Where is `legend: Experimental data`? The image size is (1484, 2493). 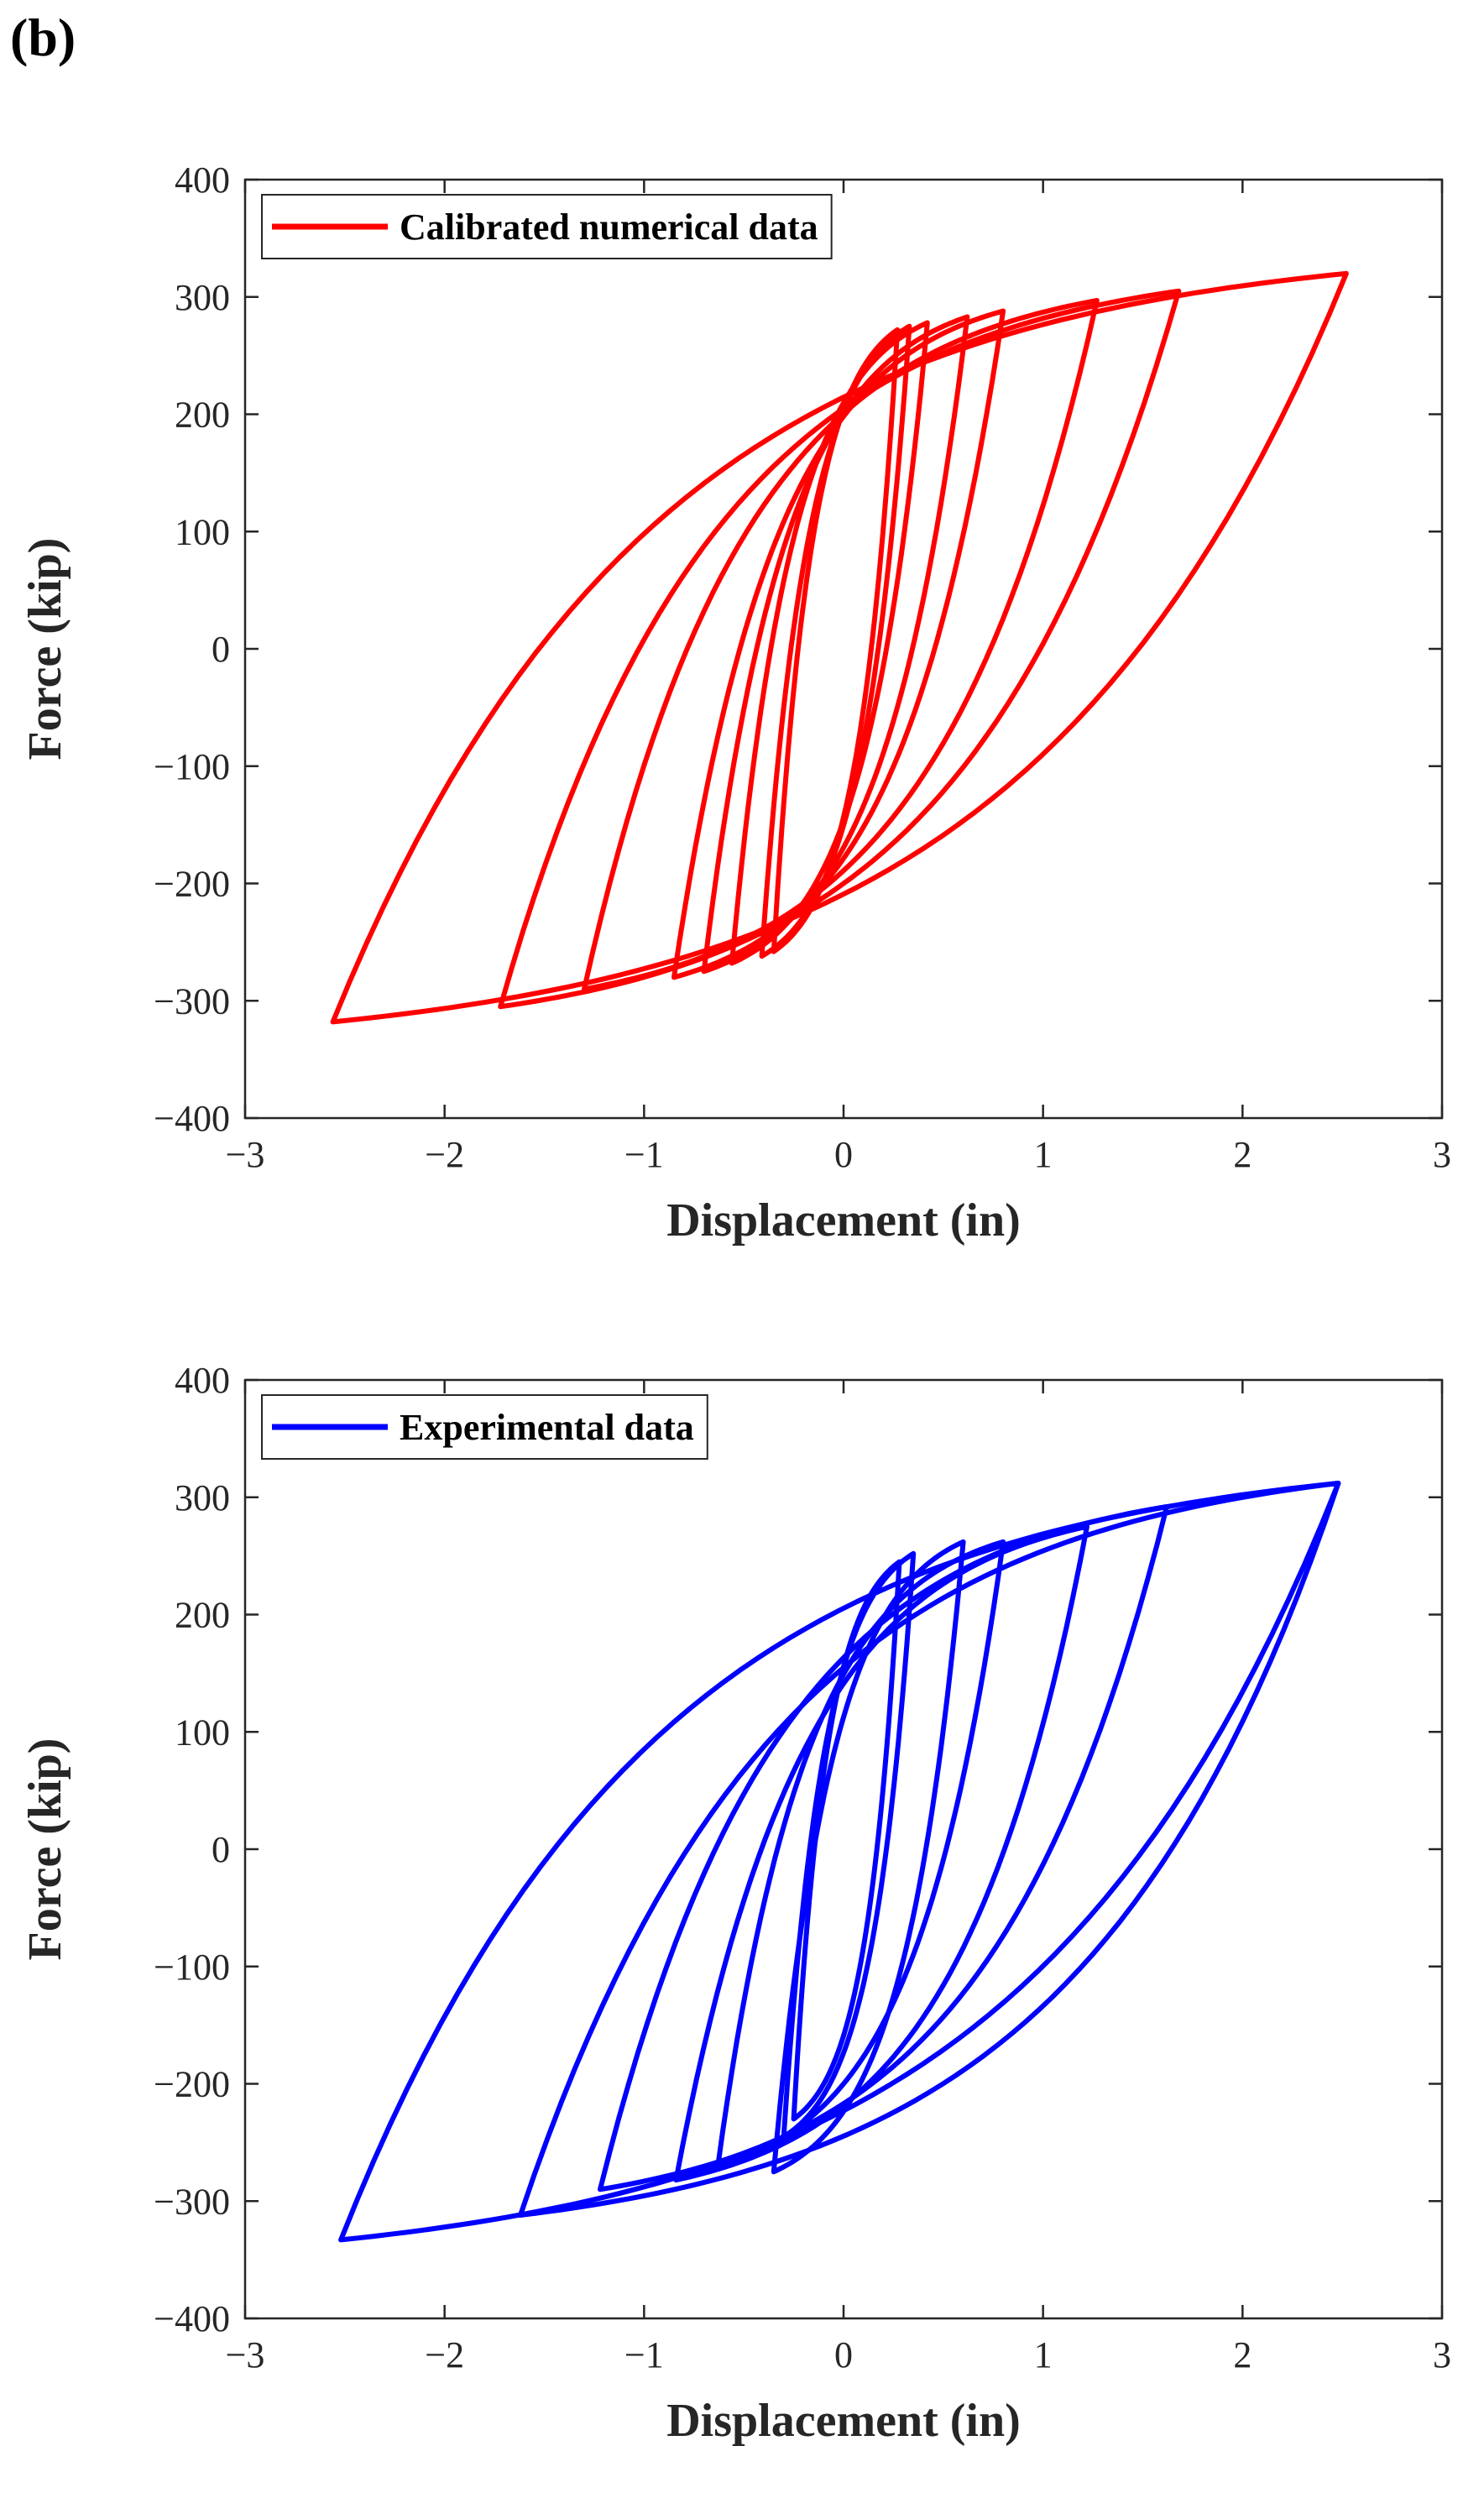 legend: Experimental data is located at coordinates (484, 1427).